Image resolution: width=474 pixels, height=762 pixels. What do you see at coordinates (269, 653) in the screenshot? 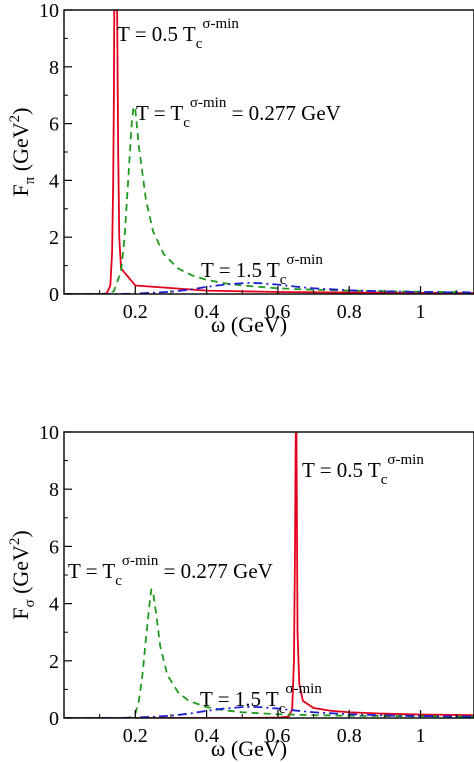
I see `series-line-t10` at bounding box center [269, 653].